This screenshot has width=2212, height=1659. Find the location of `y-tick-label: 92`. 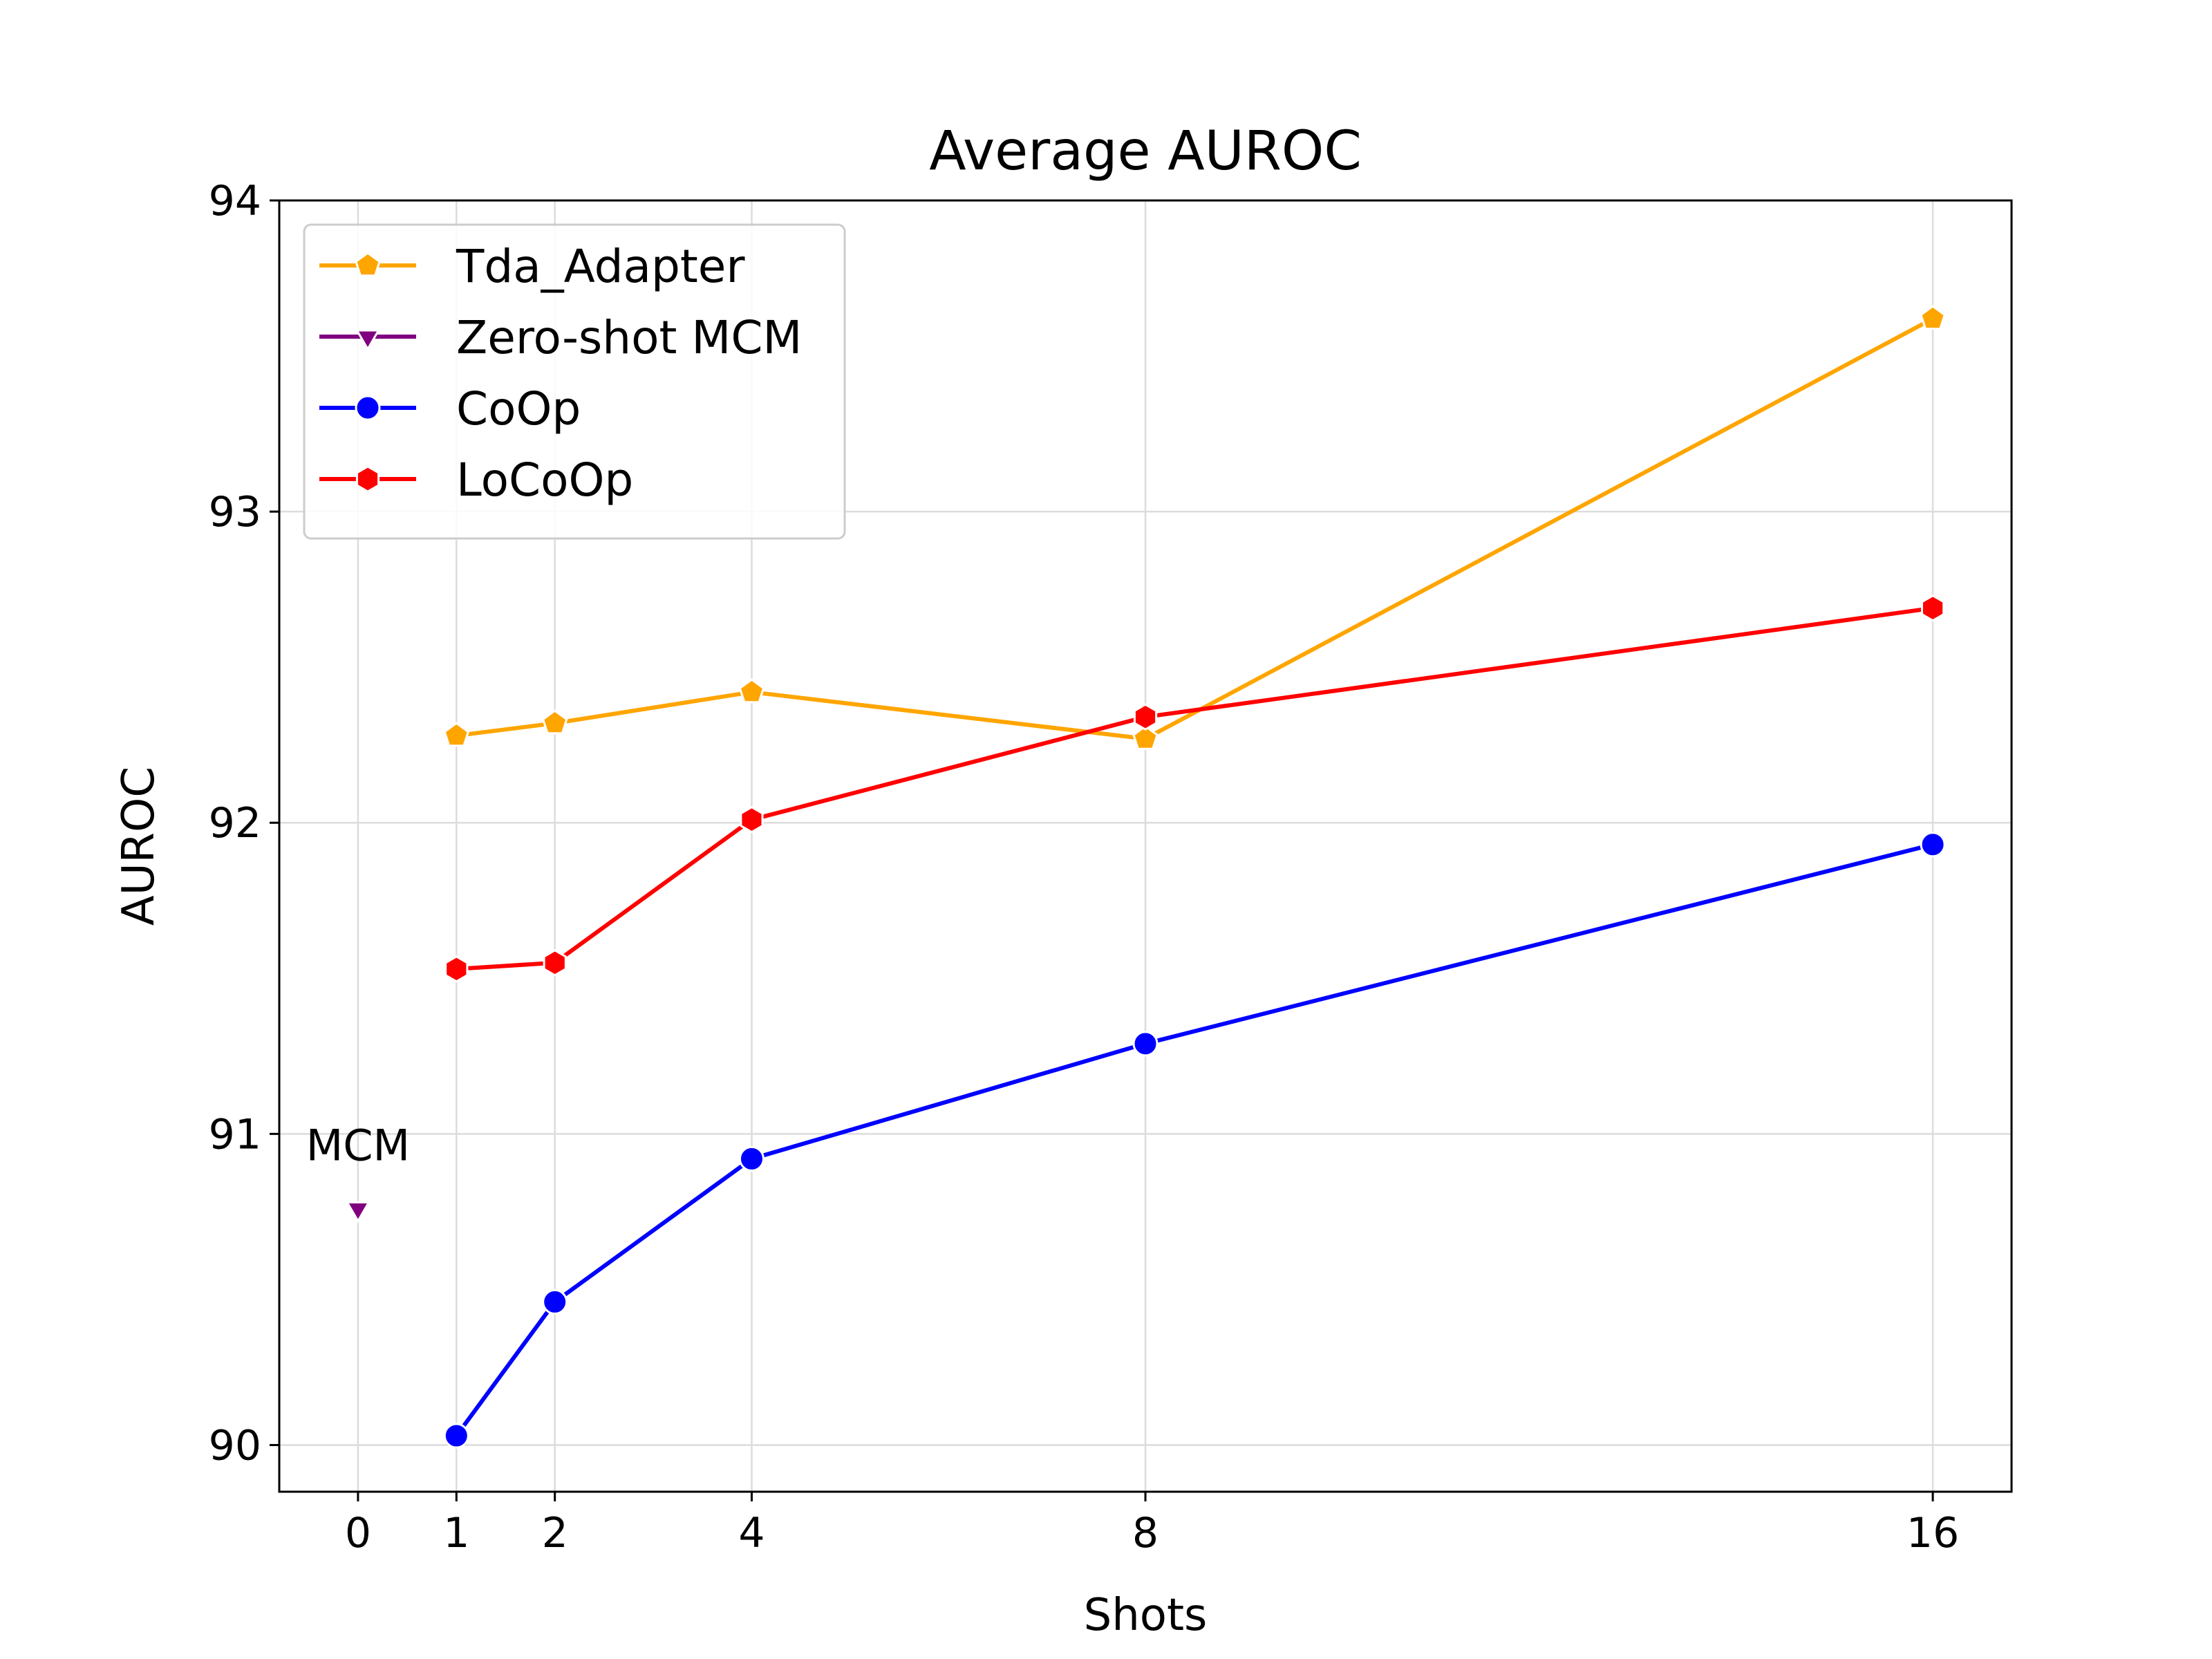

y-tick-label: 92 is located at coordinates (235, 823).